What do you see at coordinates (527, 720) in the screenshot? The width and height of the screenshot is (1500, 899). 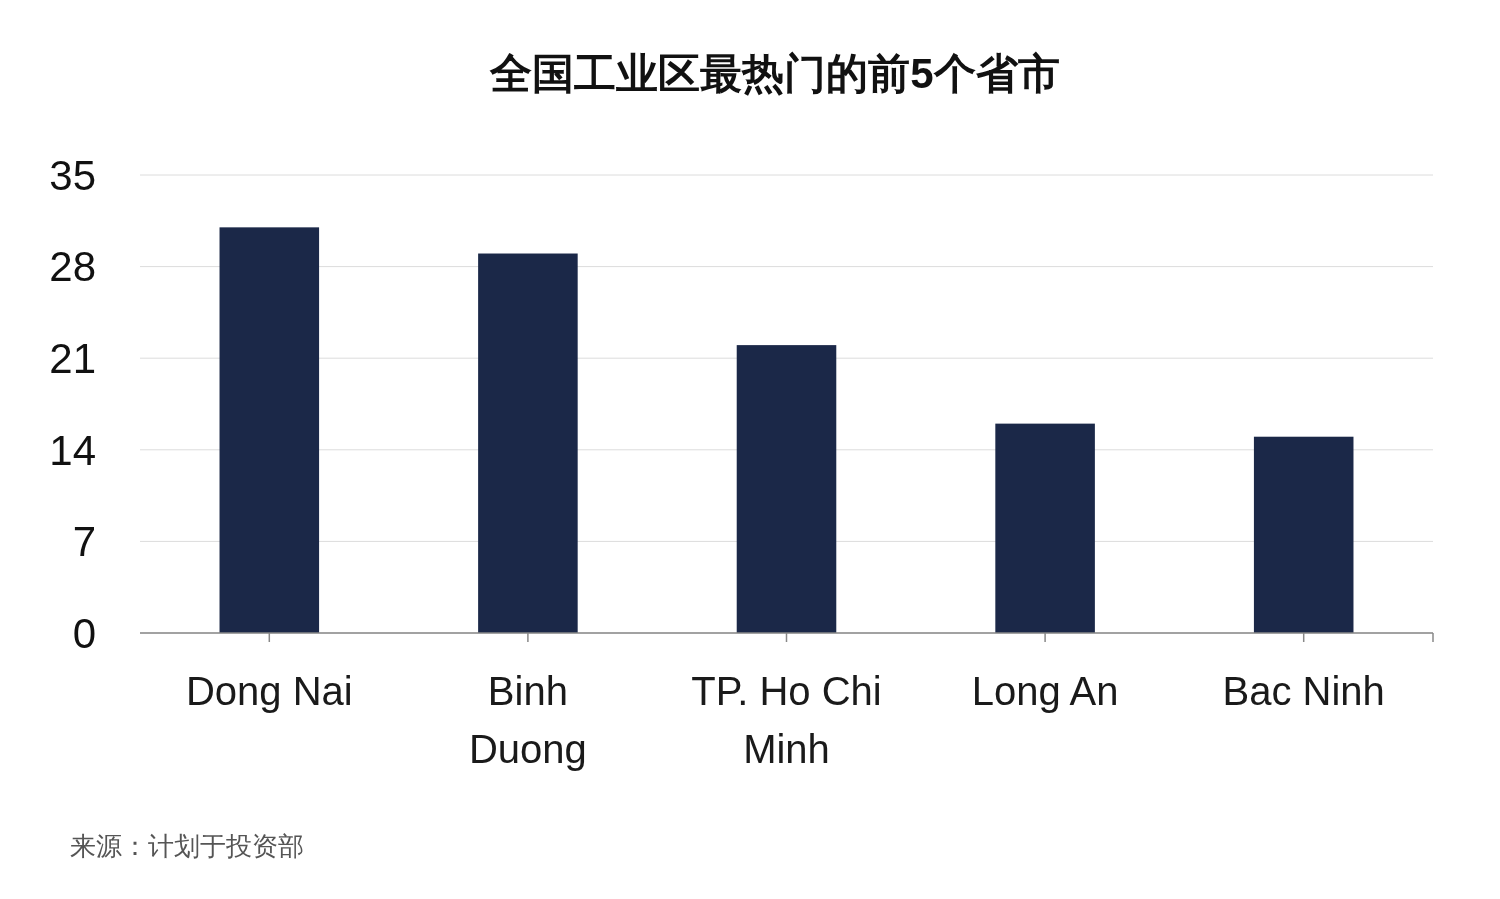 I see `x-tick-label: Binh Duong` at bounding box center [527, 720].